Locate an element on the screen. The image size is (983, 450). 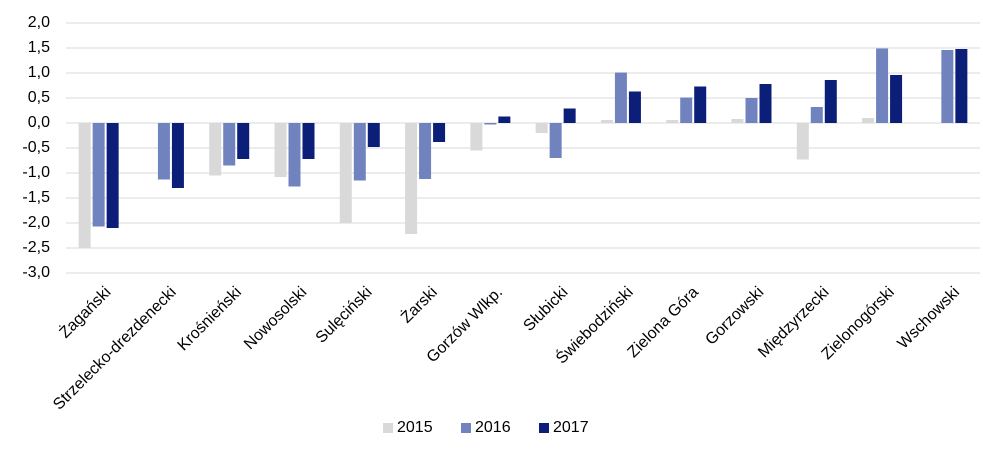
y-tick-label: 1,5 is located at coordinates (39, 47).